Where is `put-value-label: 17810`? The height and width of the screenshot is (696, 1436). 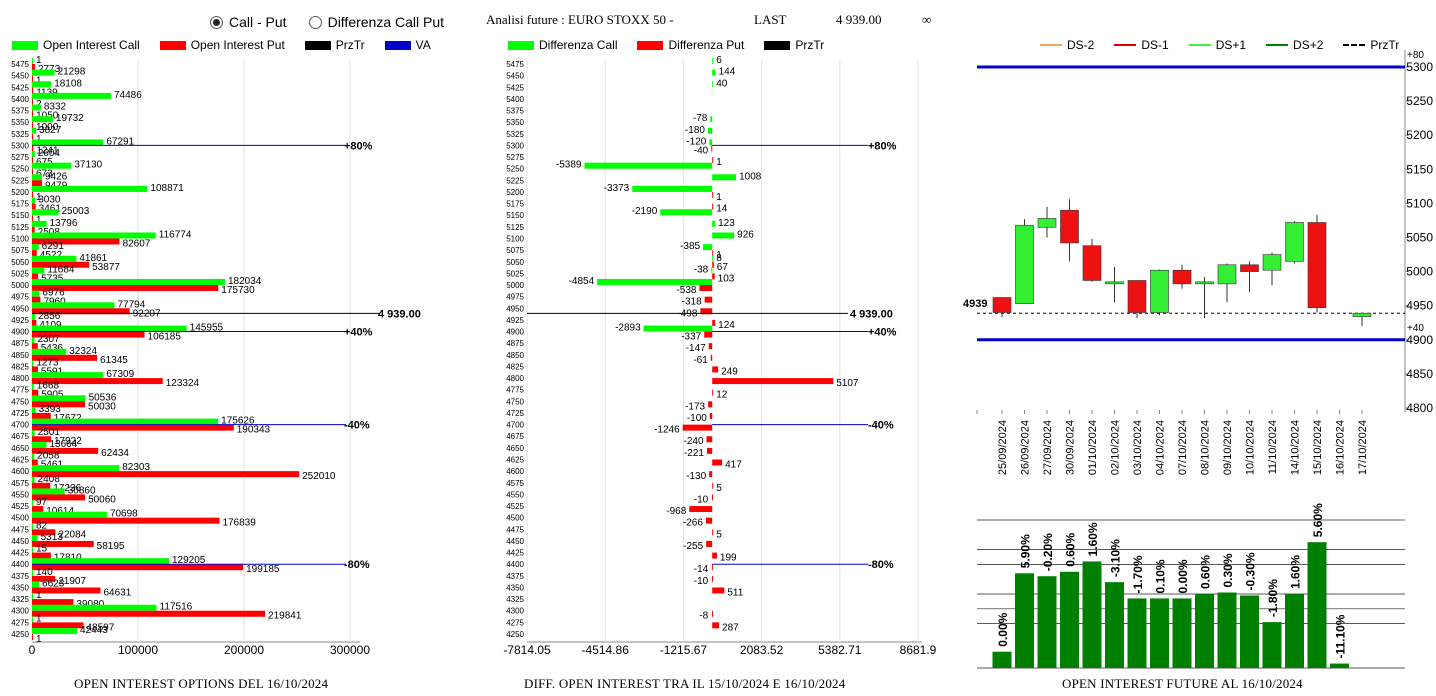
put-value-label: 17810 is located at coordinates (68, 558).